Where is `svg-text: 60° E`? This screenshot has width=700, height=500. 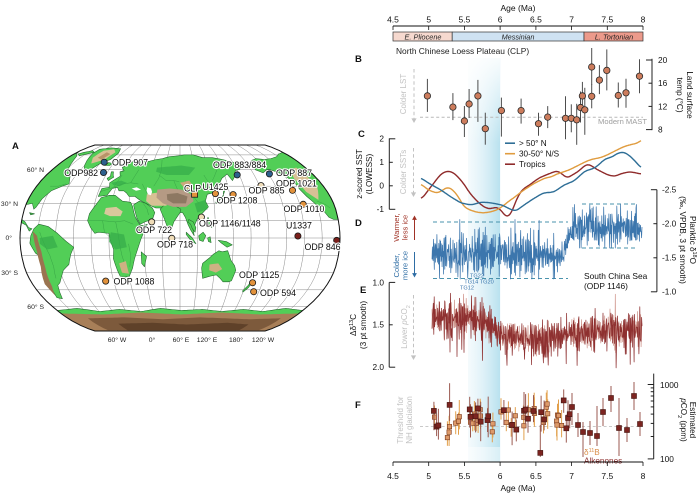
svg-text: 60° E is located at coordinates (181, 340).